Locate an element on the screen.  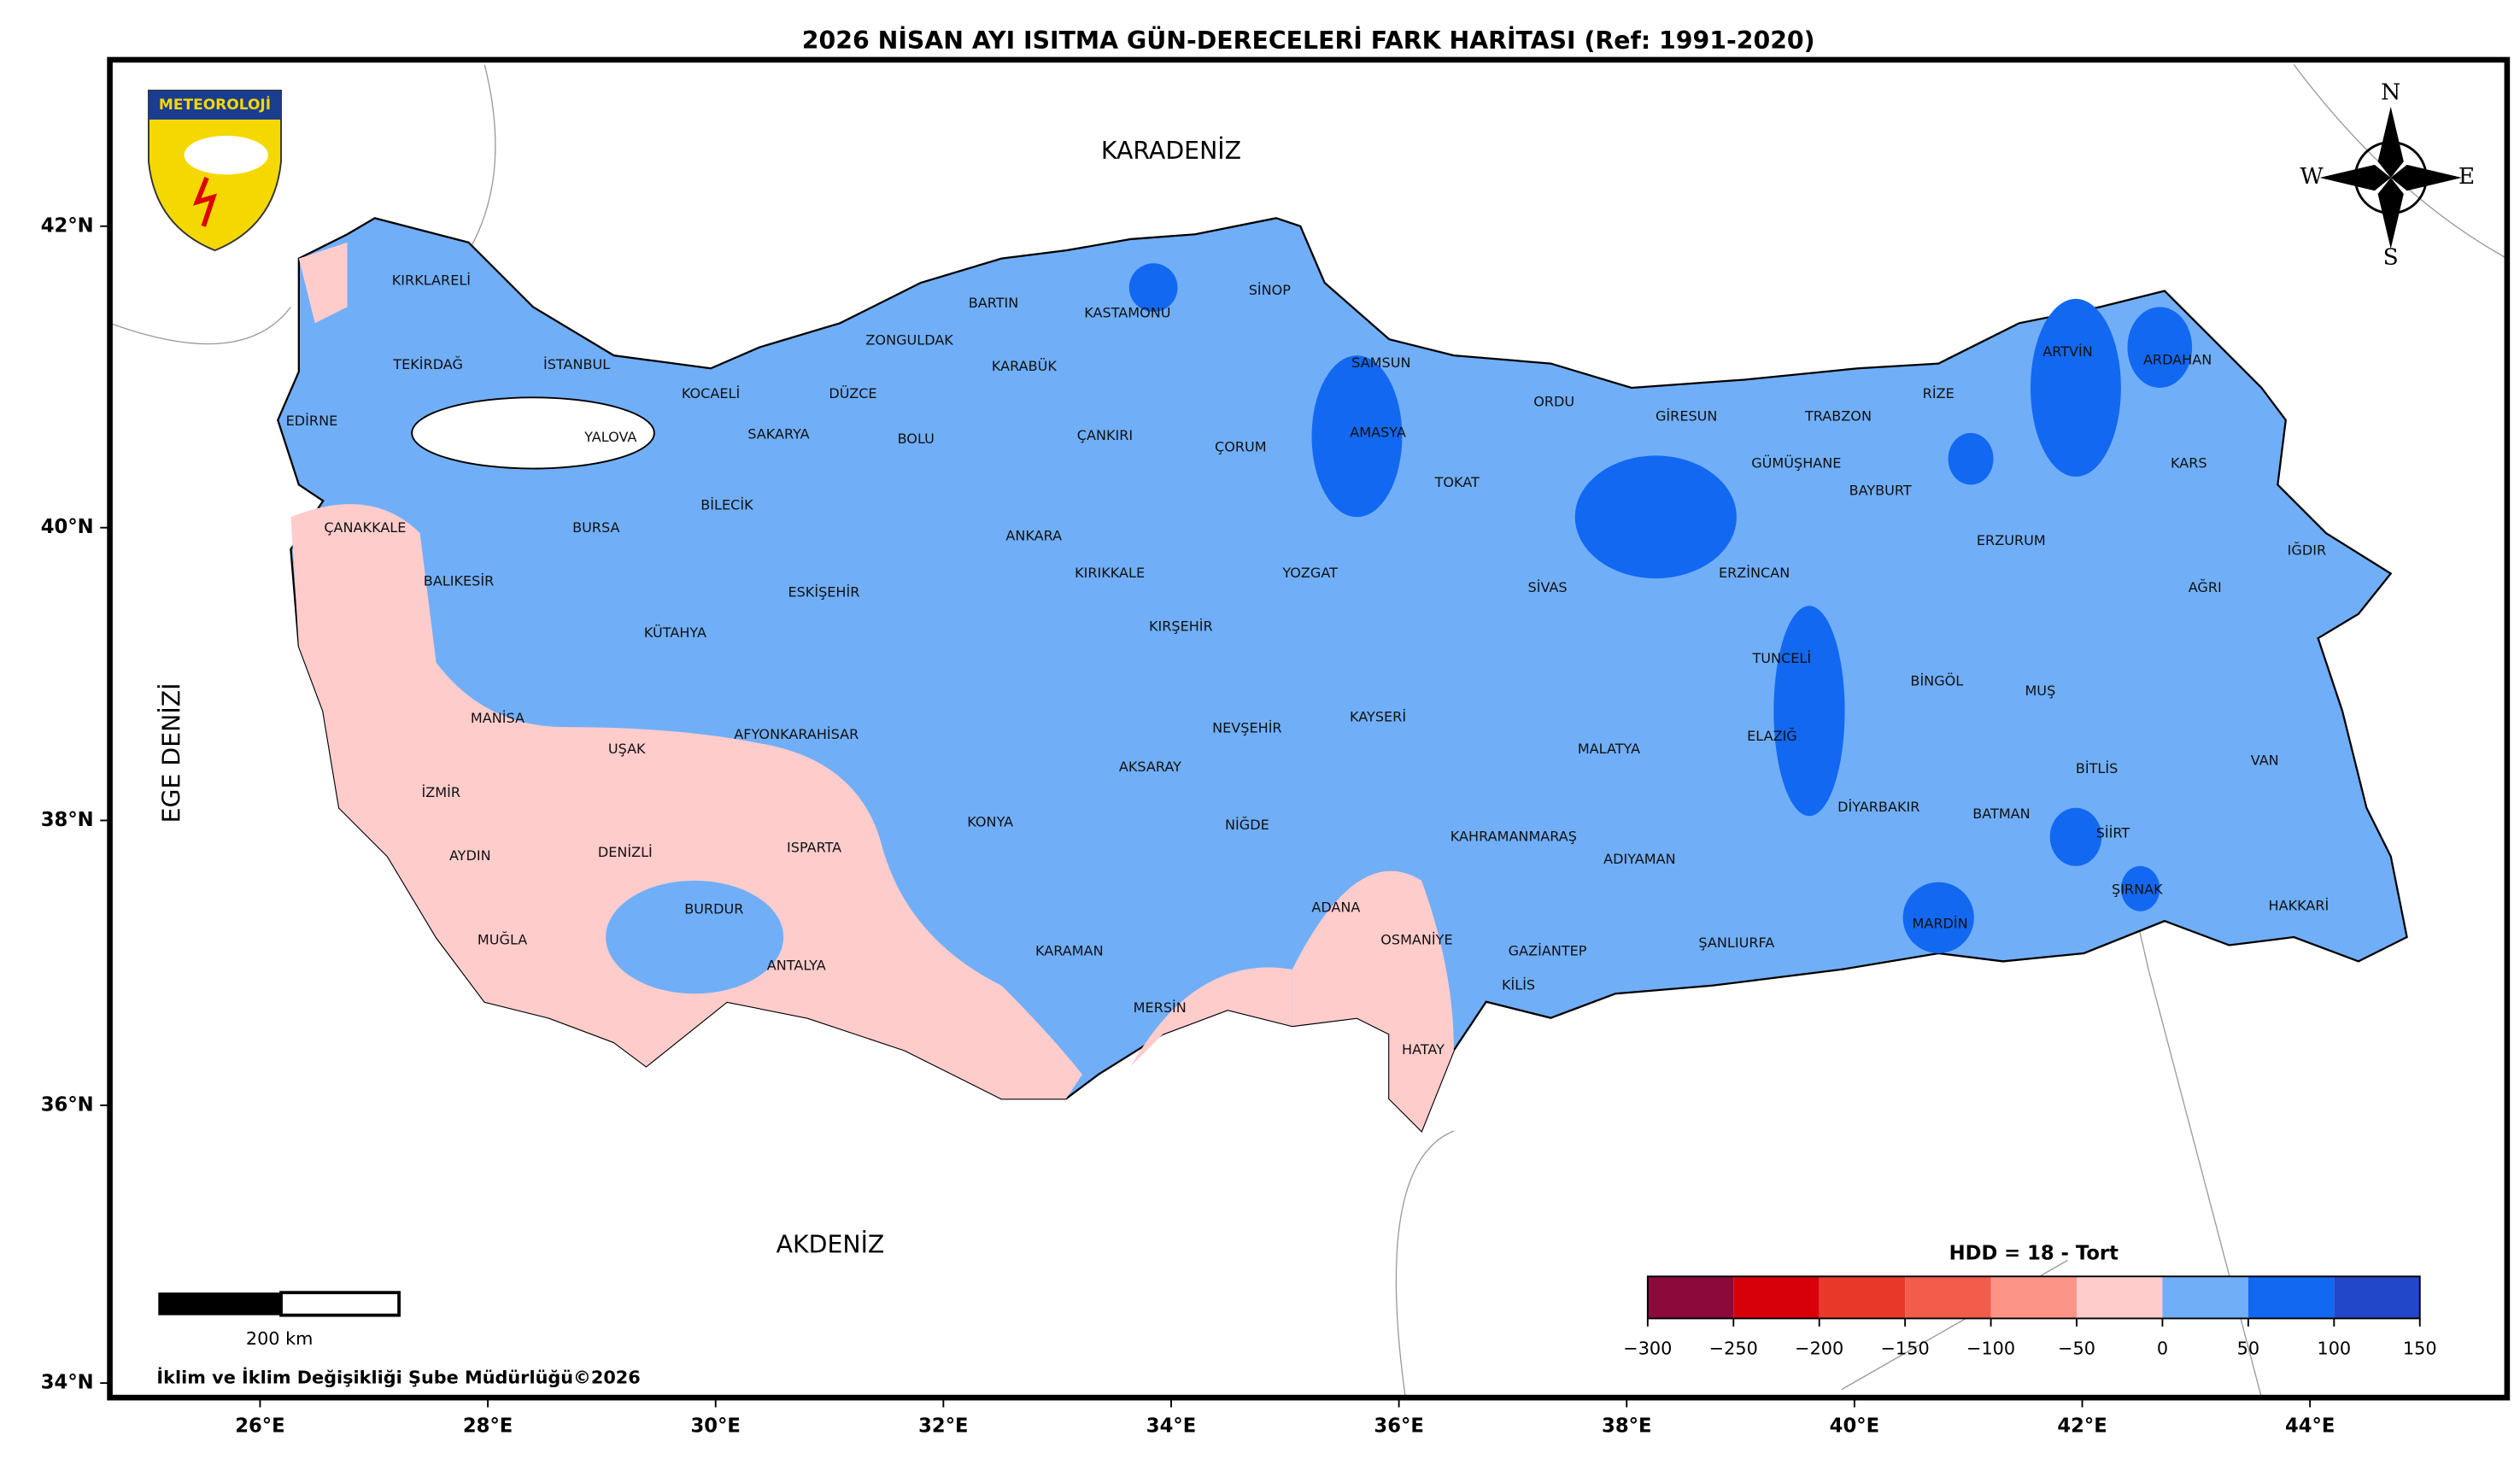
negative-anomaly-west is located at coordinates (686, 801).